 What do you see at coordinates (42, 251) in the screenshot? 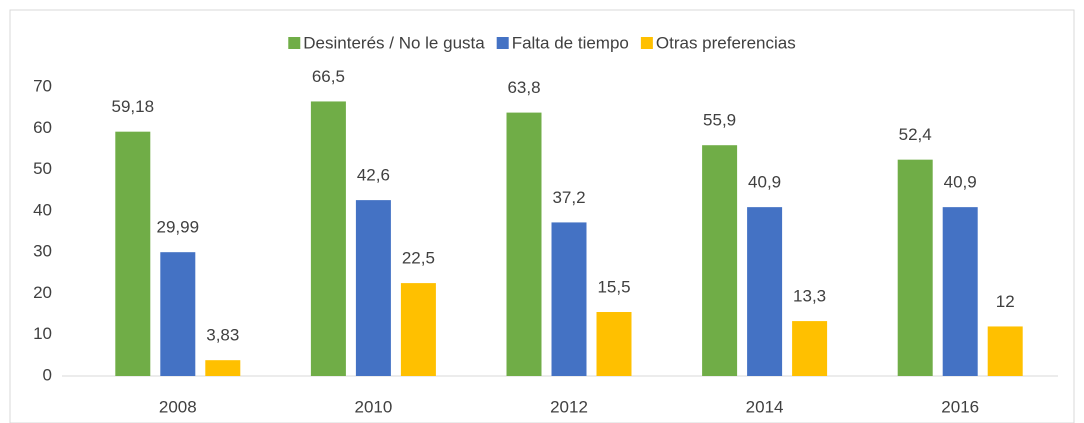
I see `y-tick-label: 30` at bounding box center [42, 251].